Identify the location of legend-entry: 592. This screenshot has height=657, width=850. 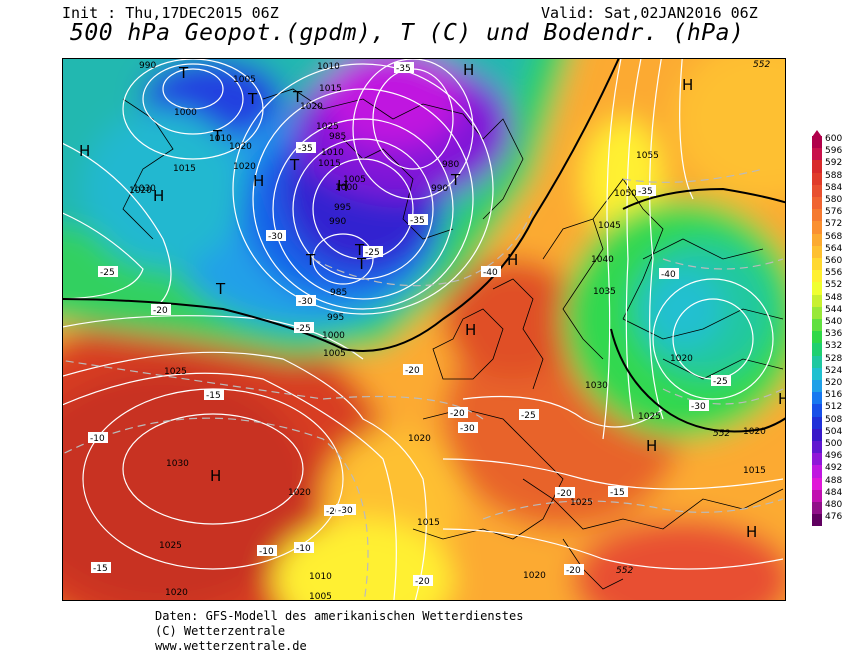
(831, 165).